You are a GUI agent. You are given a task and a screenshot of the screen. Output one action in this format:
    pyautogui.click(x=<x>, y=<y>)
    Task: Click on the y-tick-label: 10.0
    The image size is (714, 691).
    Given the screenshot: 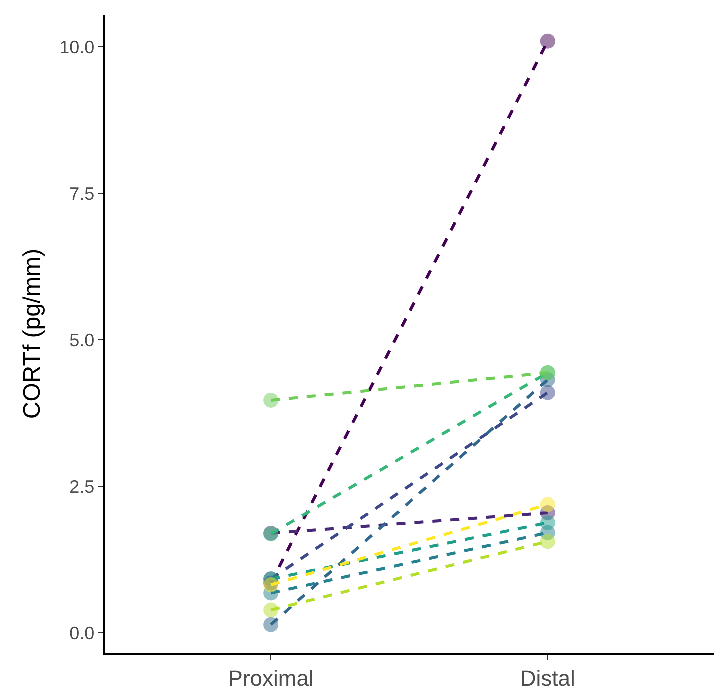 What is the action you would take?
    pyautogui.click(x=77, y=48)
    